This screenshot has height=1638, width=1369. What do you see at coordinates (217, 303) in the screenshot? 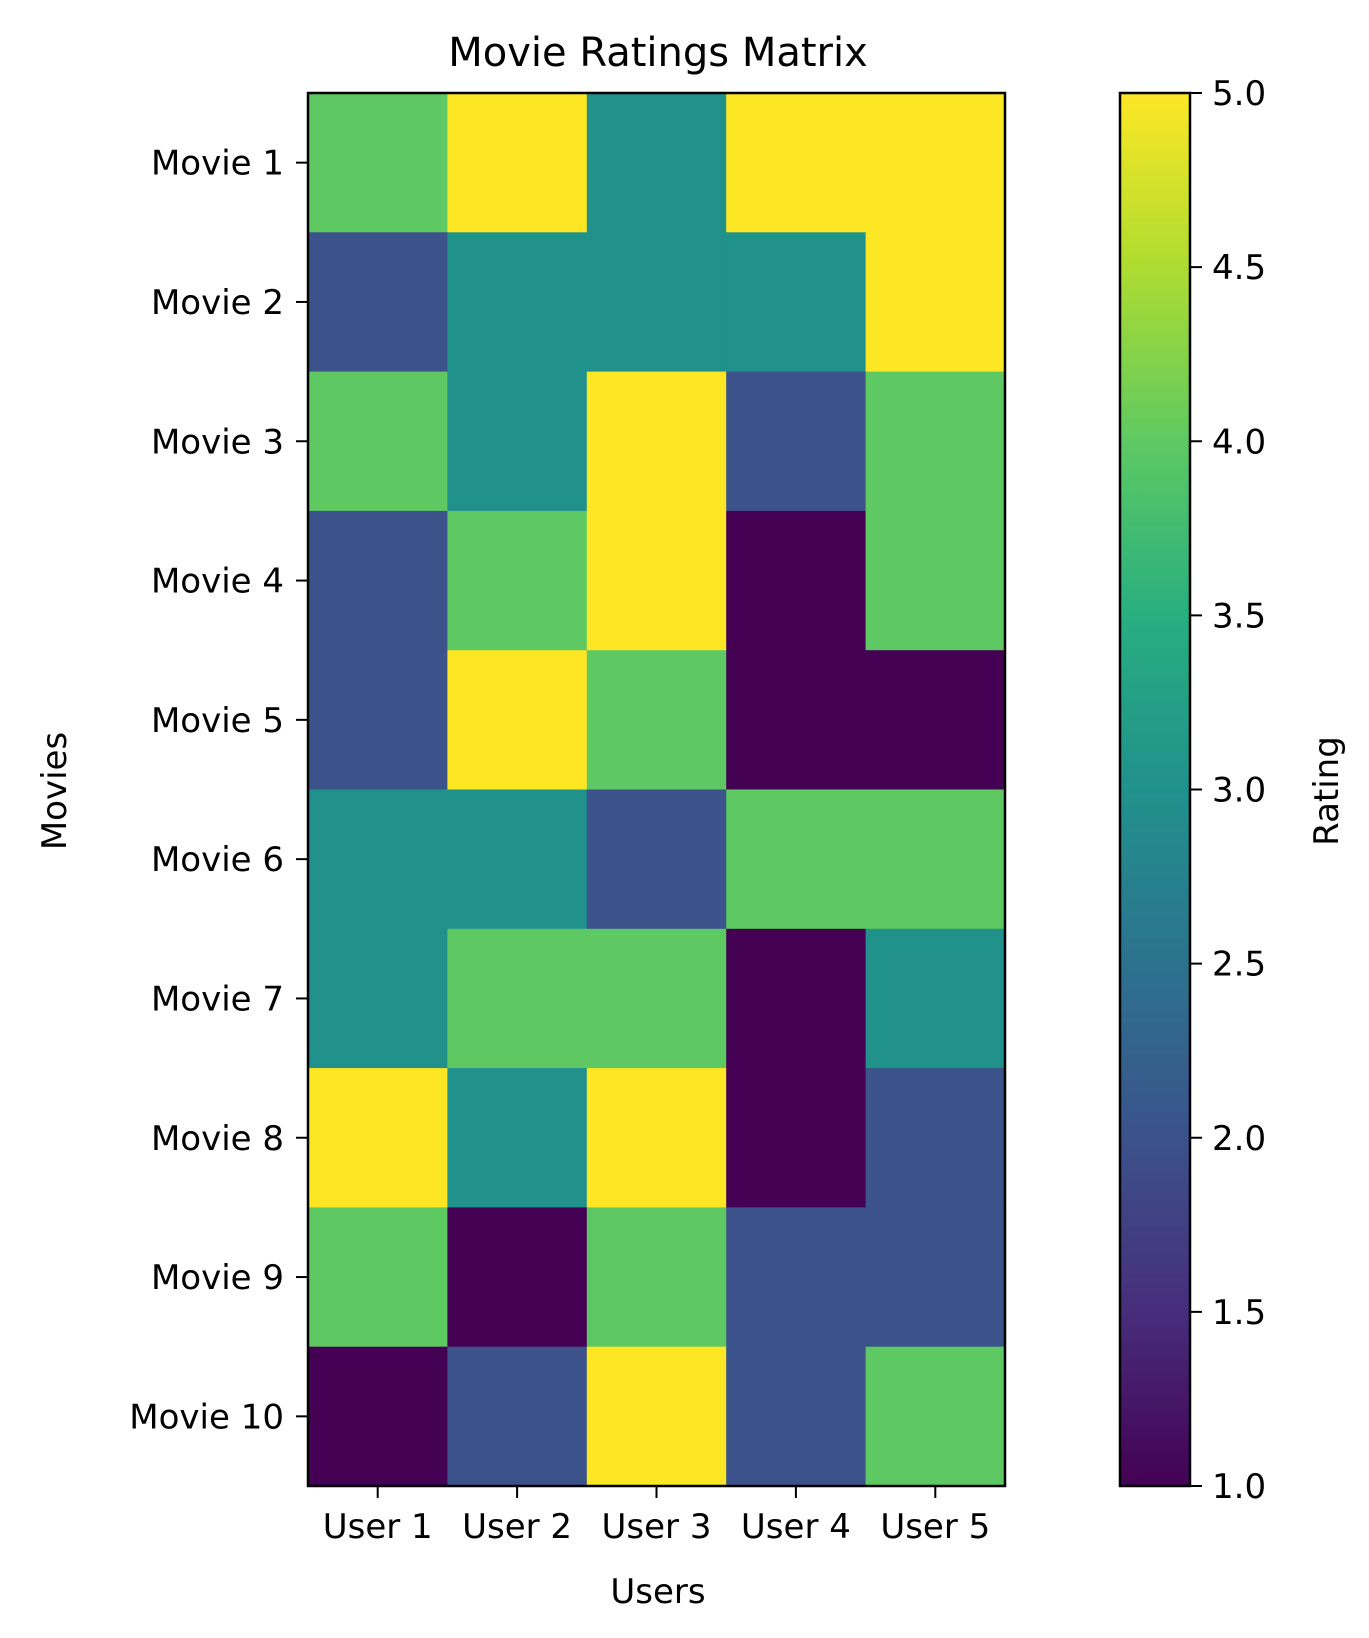
I see `y-tick-label: Movie 2` at bounding box center [217, 303].